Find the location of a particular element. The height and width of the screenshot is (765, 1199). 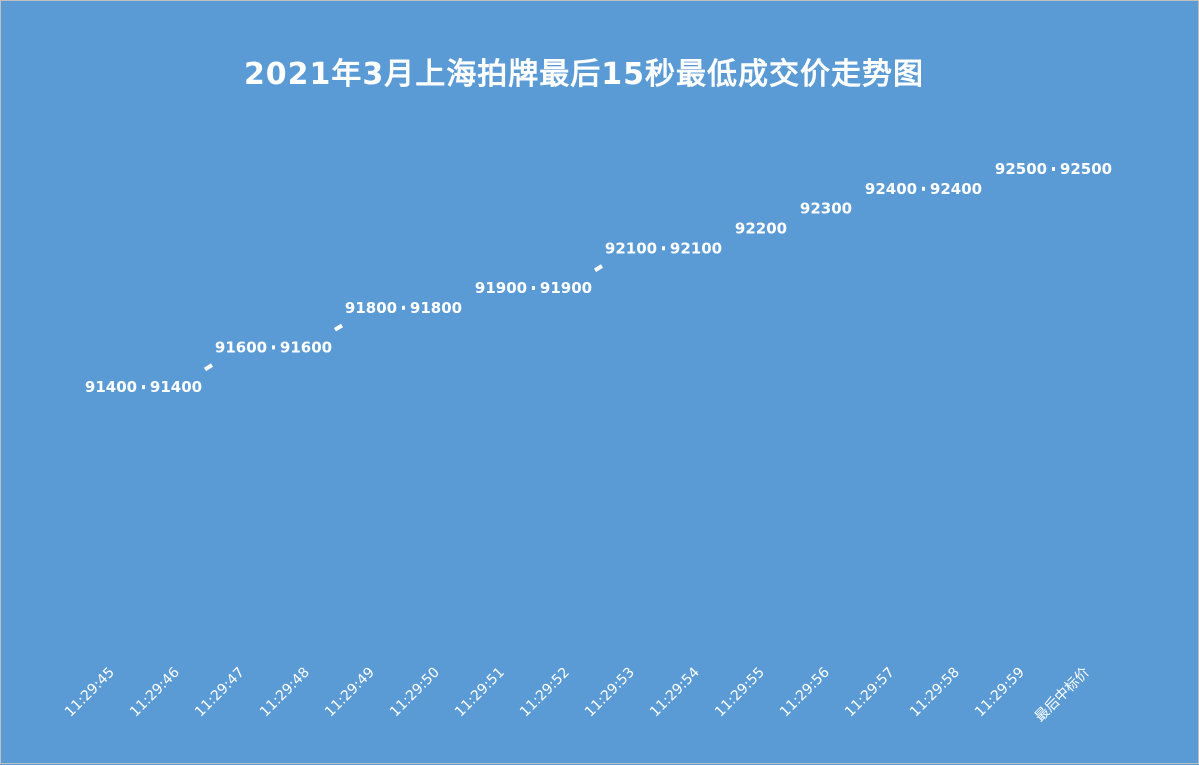

x-axis-tick-label: 11:29:48 is located at coordinates (285, 693).